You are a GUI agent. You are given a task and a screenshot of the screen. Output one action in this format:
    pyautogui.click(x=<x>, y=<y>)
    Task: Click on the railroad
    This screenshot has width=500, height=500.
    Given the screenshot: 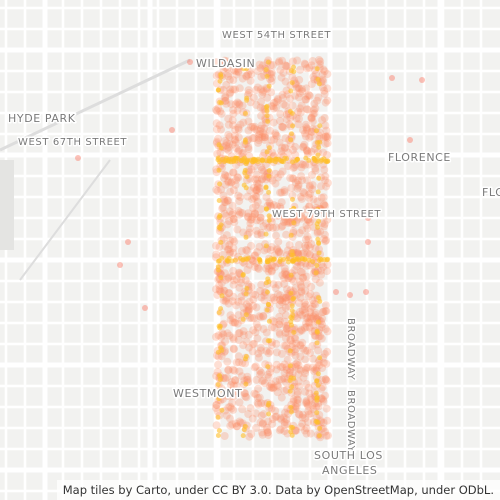 What is the action you would take?
    pyautogui.click(x=65, y=220)
    